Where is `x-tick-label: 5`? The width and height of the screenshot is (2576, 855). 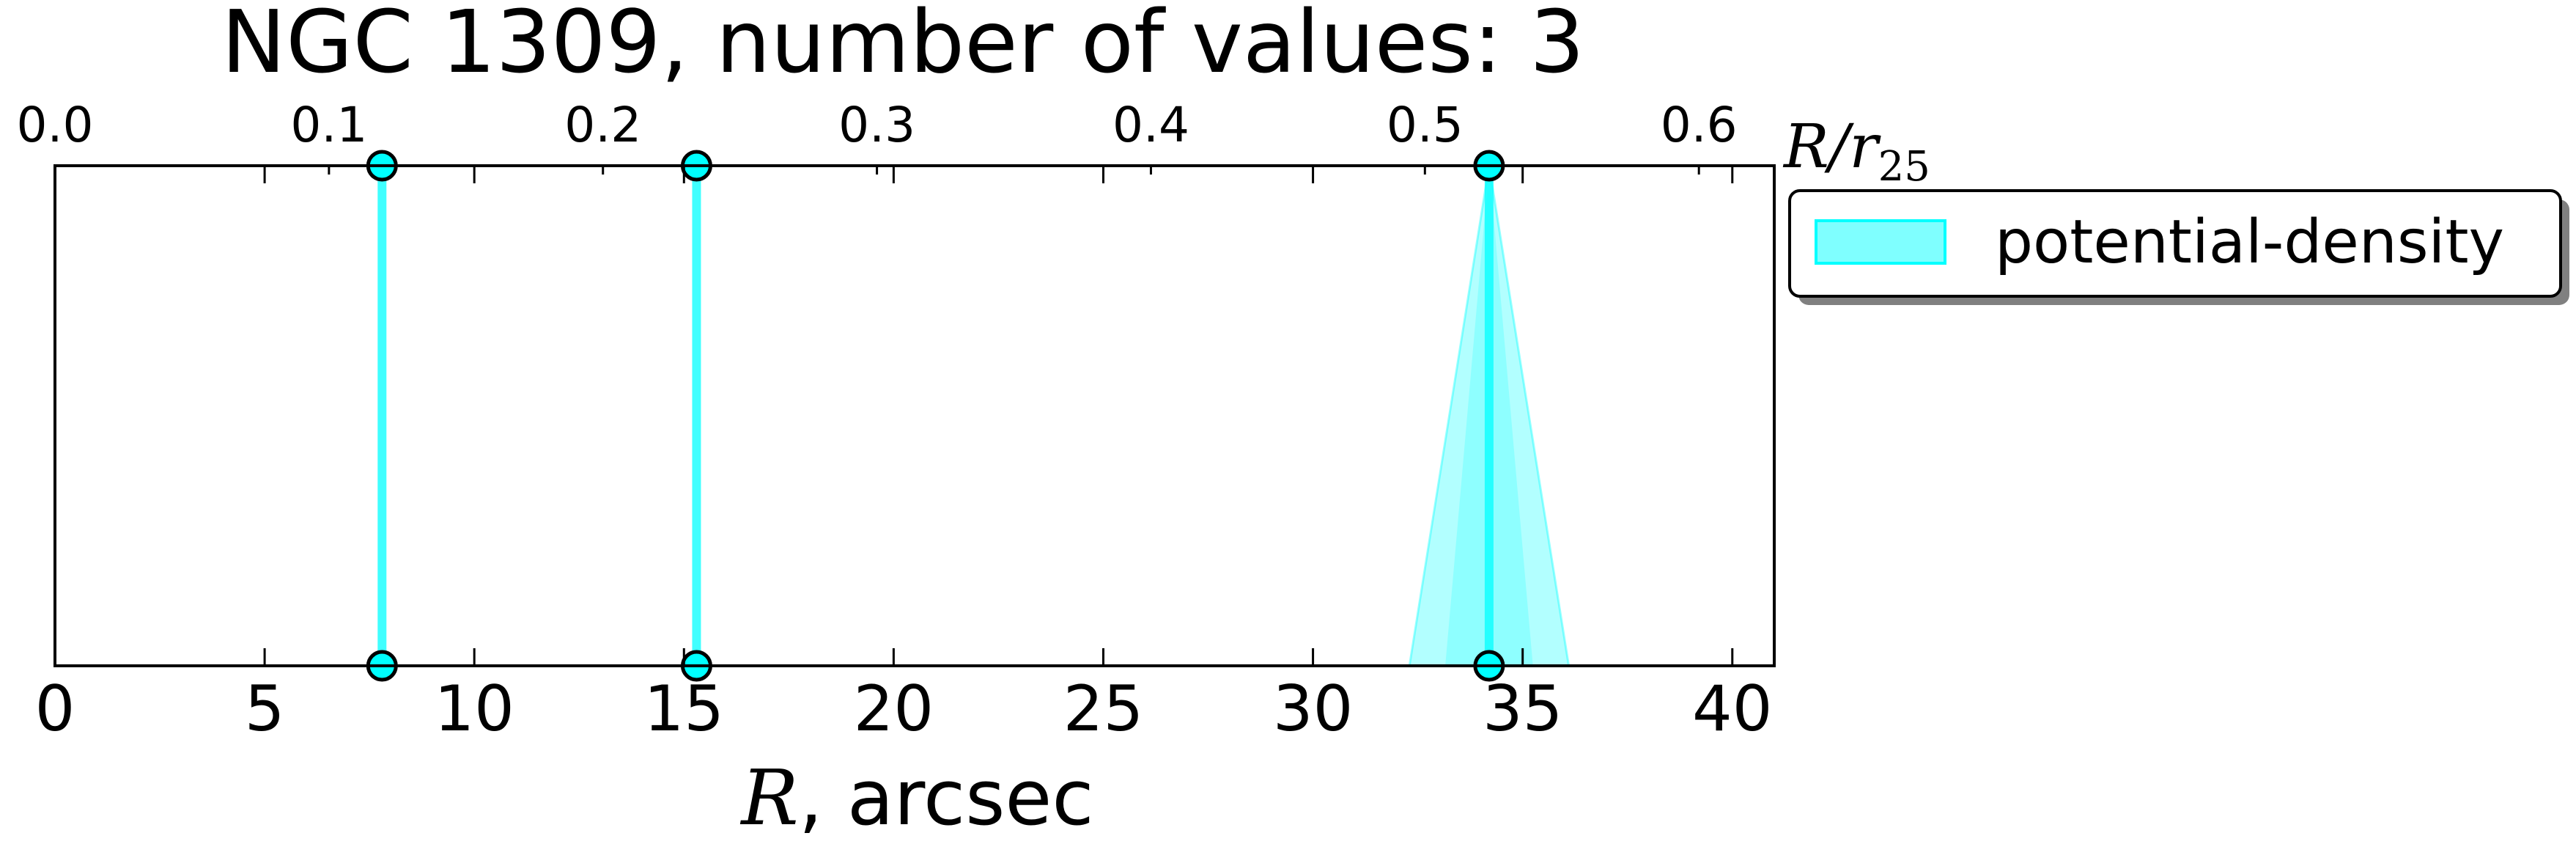
x-tick-label: 5 is located at coordinates (265, 709).